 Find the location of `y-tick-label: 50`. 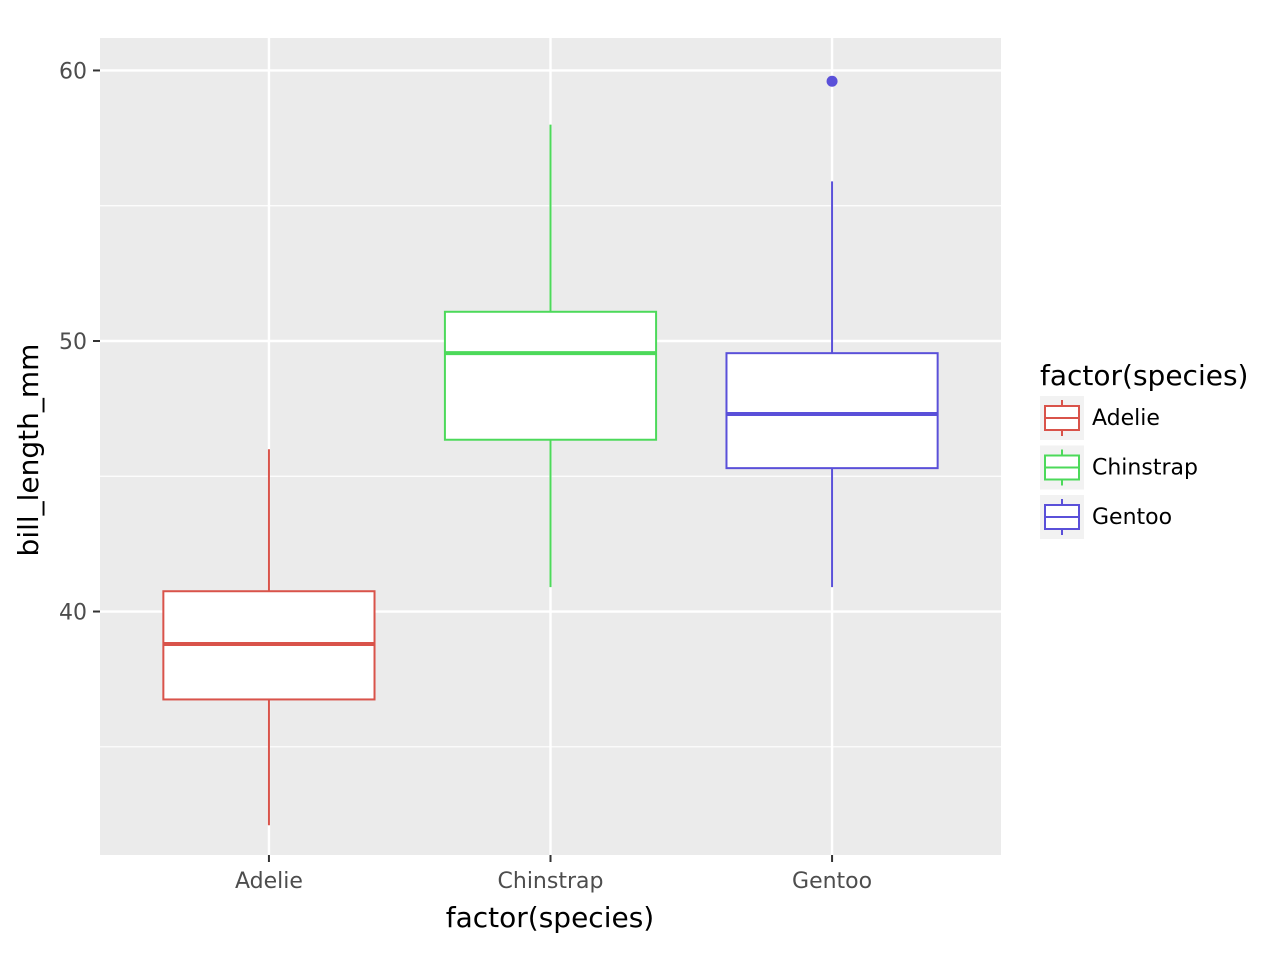

y-tick-label: 50 is located at coordinates (73, 342).